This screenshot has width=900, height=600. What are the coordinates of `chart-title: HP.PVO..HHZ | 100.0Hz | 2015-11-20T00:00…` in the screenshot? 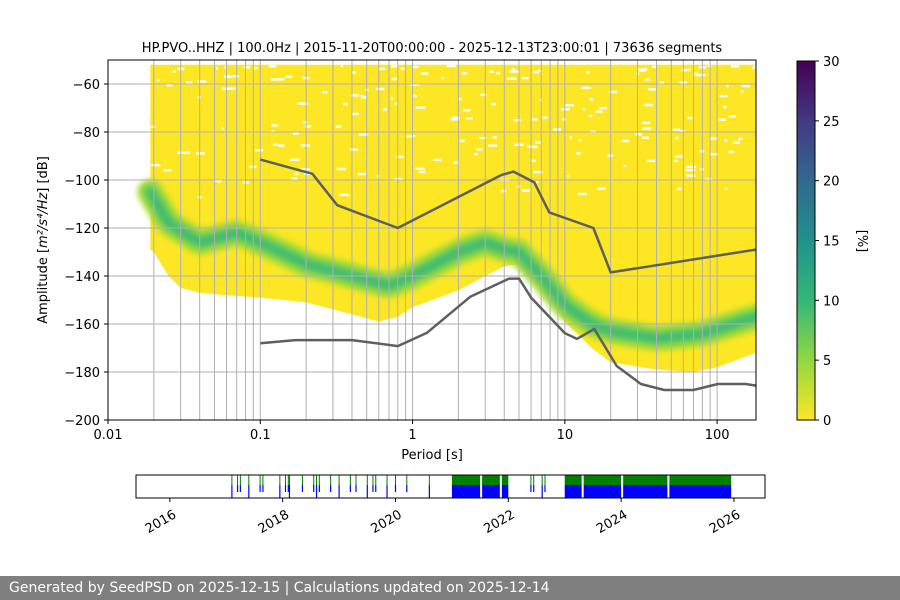 It's located at (432, 48).